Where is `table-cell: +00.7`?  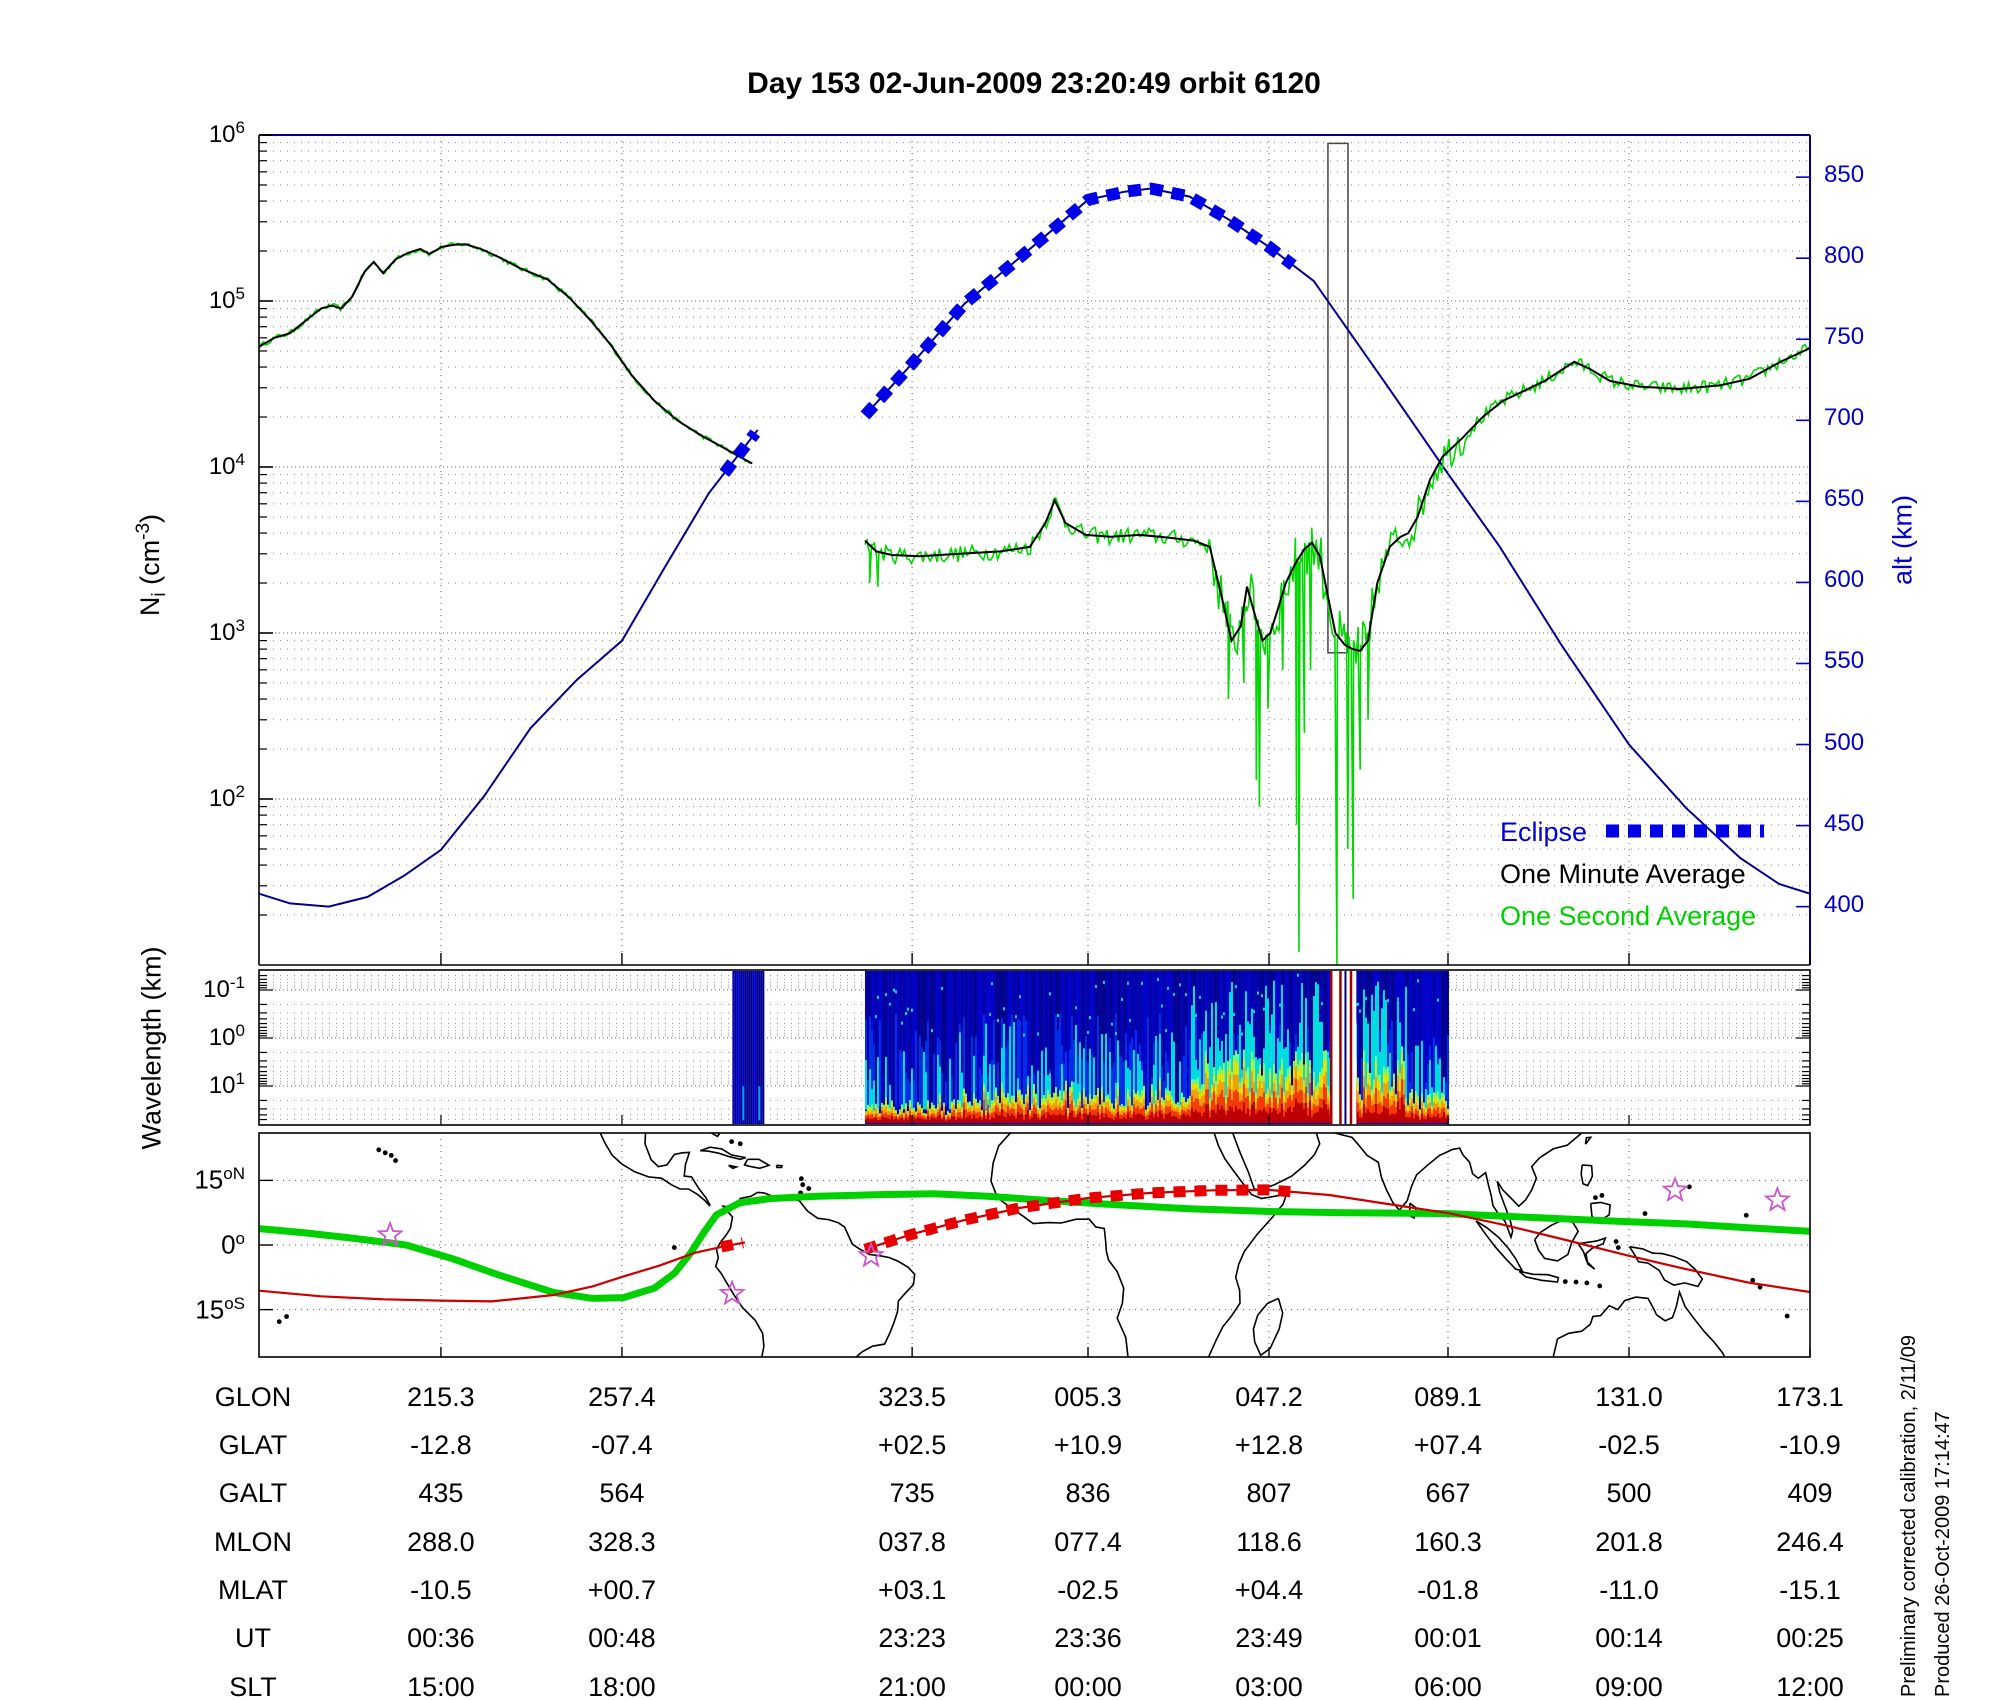 table-cell: +00.7 is located at coordinates (622, 1590).